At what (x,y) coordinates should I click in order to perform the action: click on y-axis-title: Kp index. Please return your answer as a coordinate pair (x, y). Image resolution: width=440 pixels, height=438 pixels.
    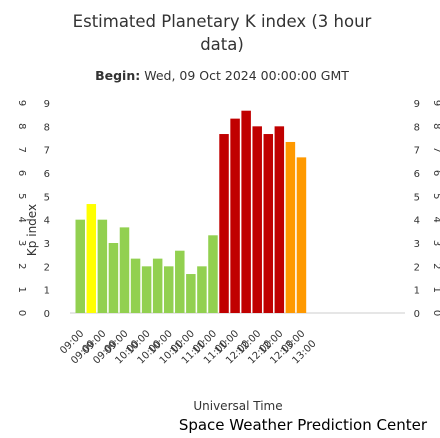
    Looking at the image, I should click on (32, 230).